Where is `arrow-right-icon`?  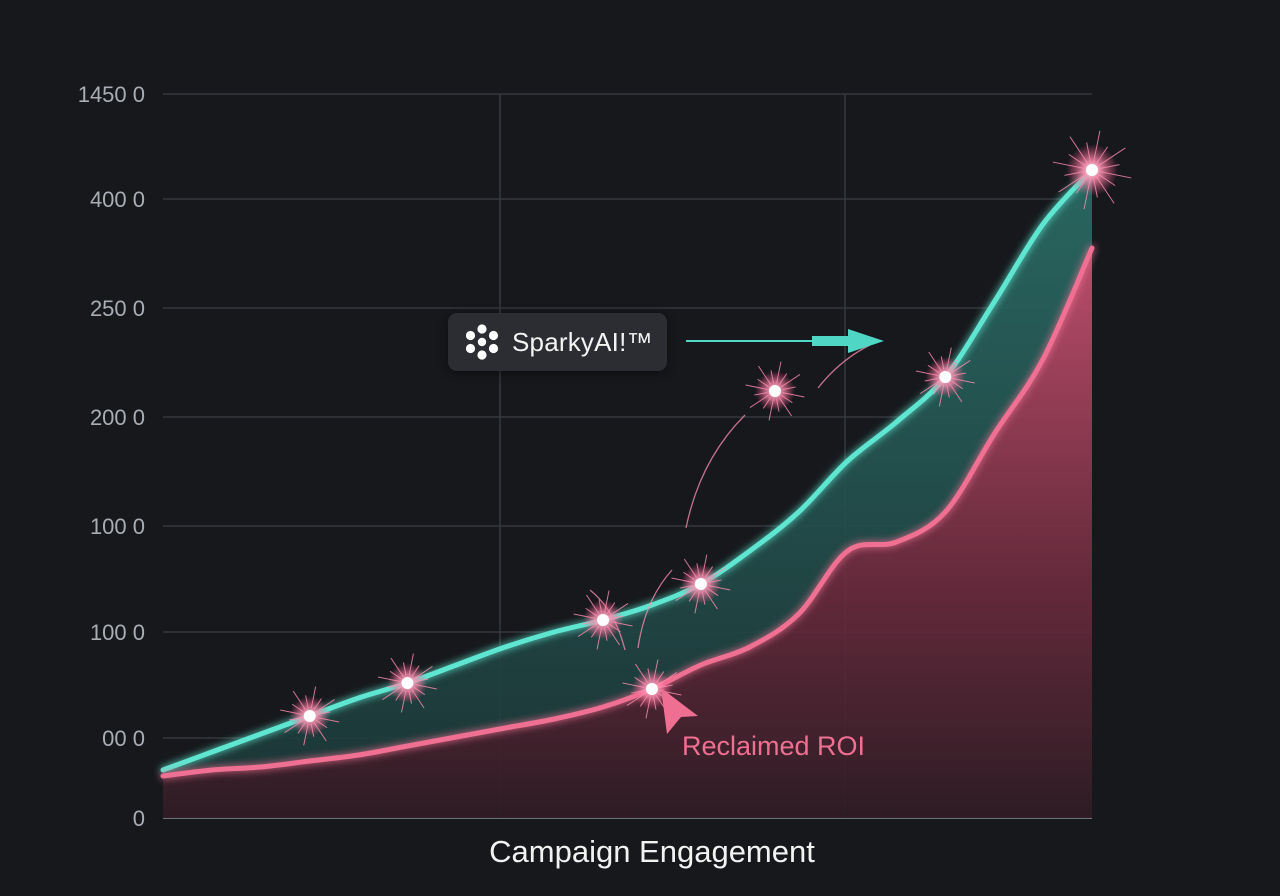
arrow-right-icon is located at coordinates (848, 341).